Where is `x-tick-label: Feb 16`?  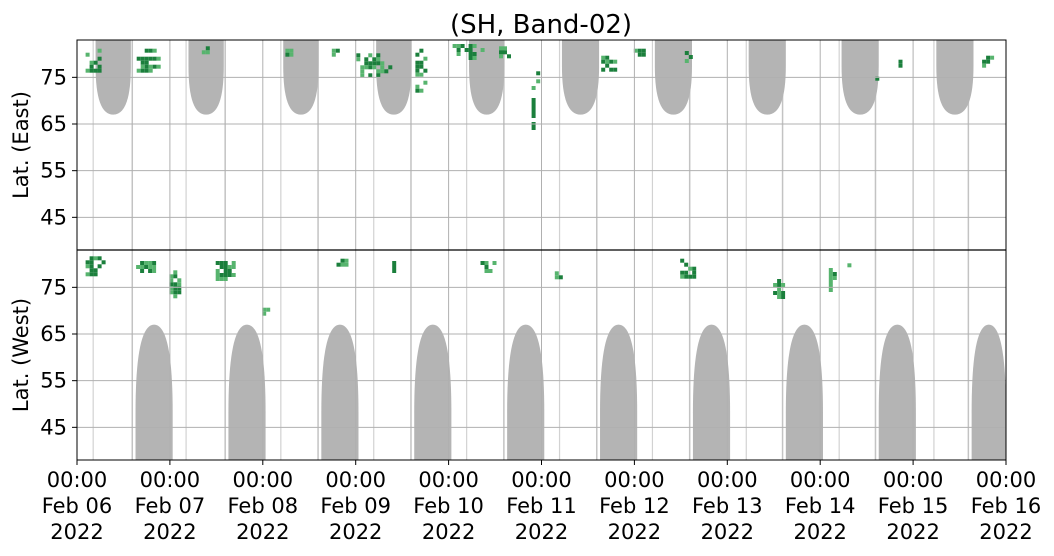
x-tick-label: Feb 16 is located at coordinates (1006, 506).